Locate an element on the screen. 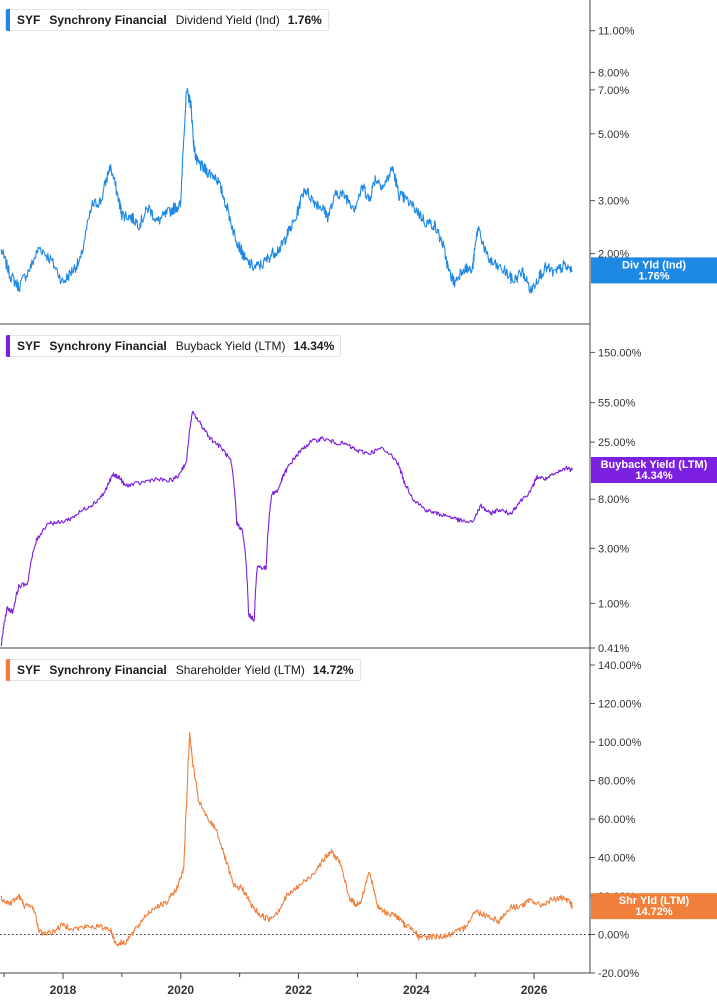 The height and width of the screenshot is (1005, 717). tag-label: Shr Yld (LTM) is located at coordinates (654, 901).